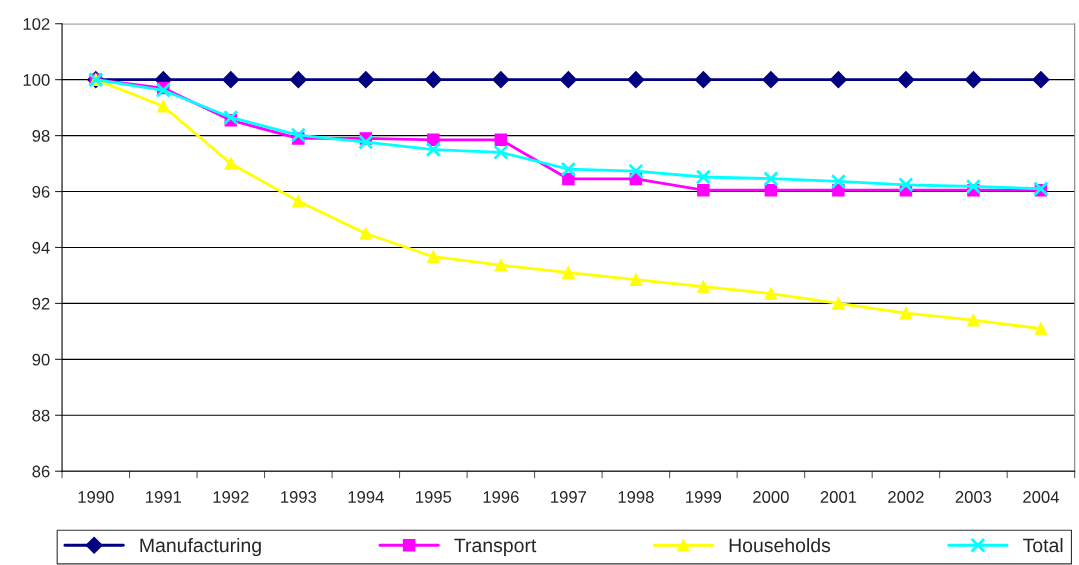  Describe the element at coordinates (41, 247) in the screenshot. I see `y-tick-label: 94` at that location.